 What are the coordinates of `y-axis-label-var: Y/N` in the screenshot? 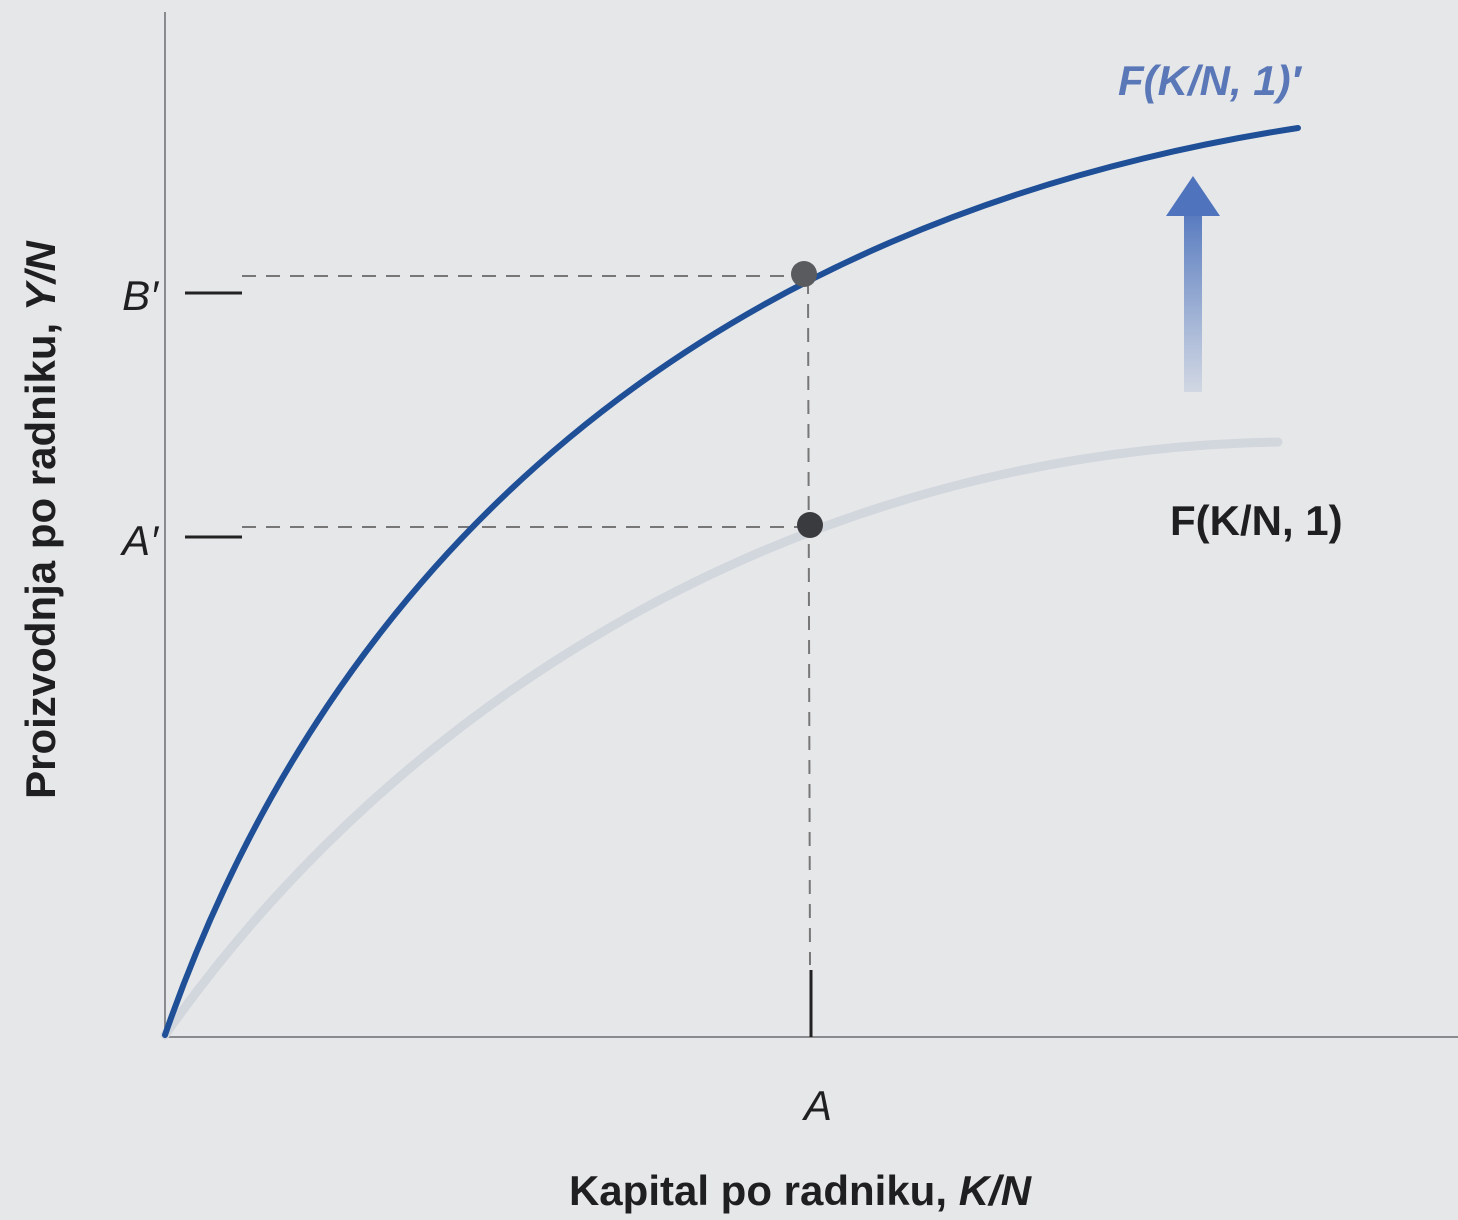 It's located at (40, 275).